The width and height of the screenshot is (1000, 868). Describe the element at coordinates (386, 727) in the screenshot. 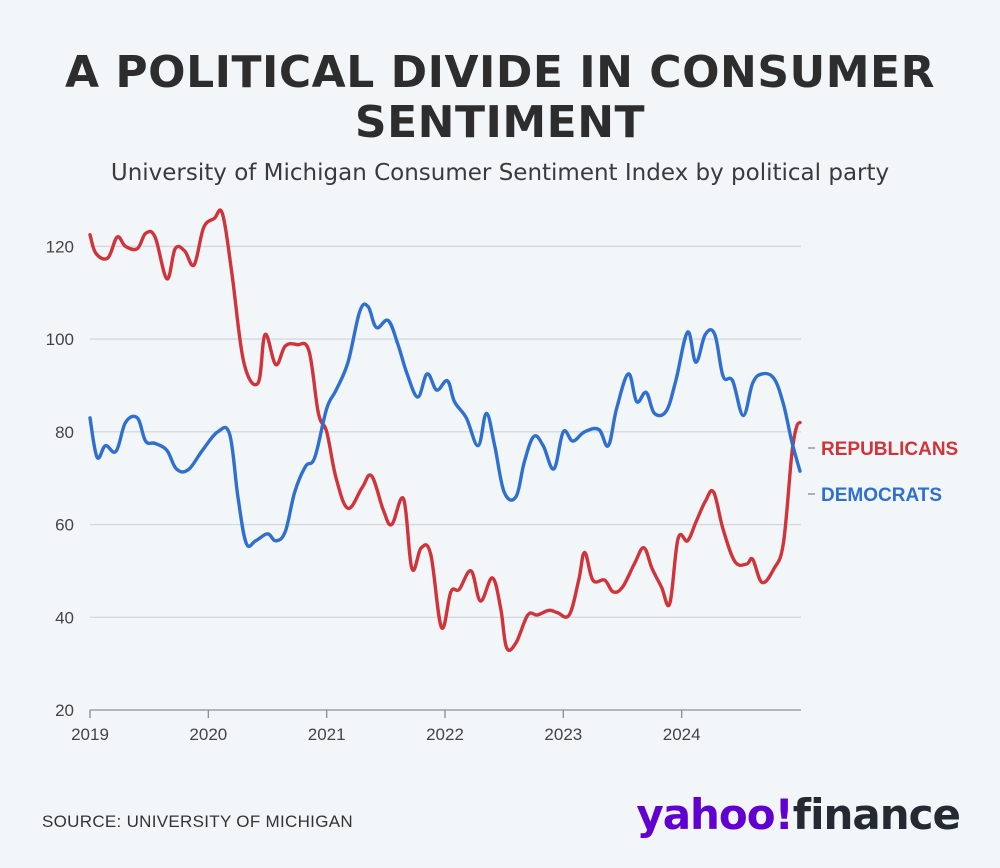

I see `x-axis: 2019 2020 2021 2022 2023 2024` at that location.